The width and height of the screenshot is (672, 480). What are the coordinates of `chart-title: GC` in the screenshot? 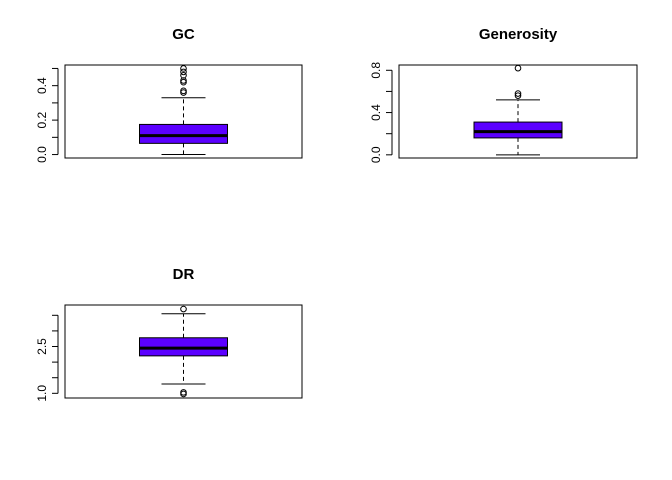 It's located at (183, 34).